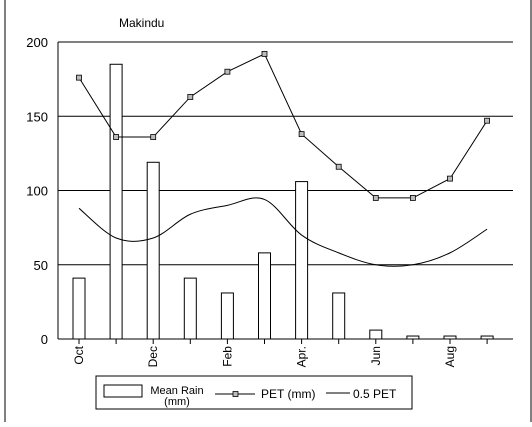 The width and height of the screenshot is (532, 427). I want to click on x-tick-label-Aug: Aug, so click(450, 356).